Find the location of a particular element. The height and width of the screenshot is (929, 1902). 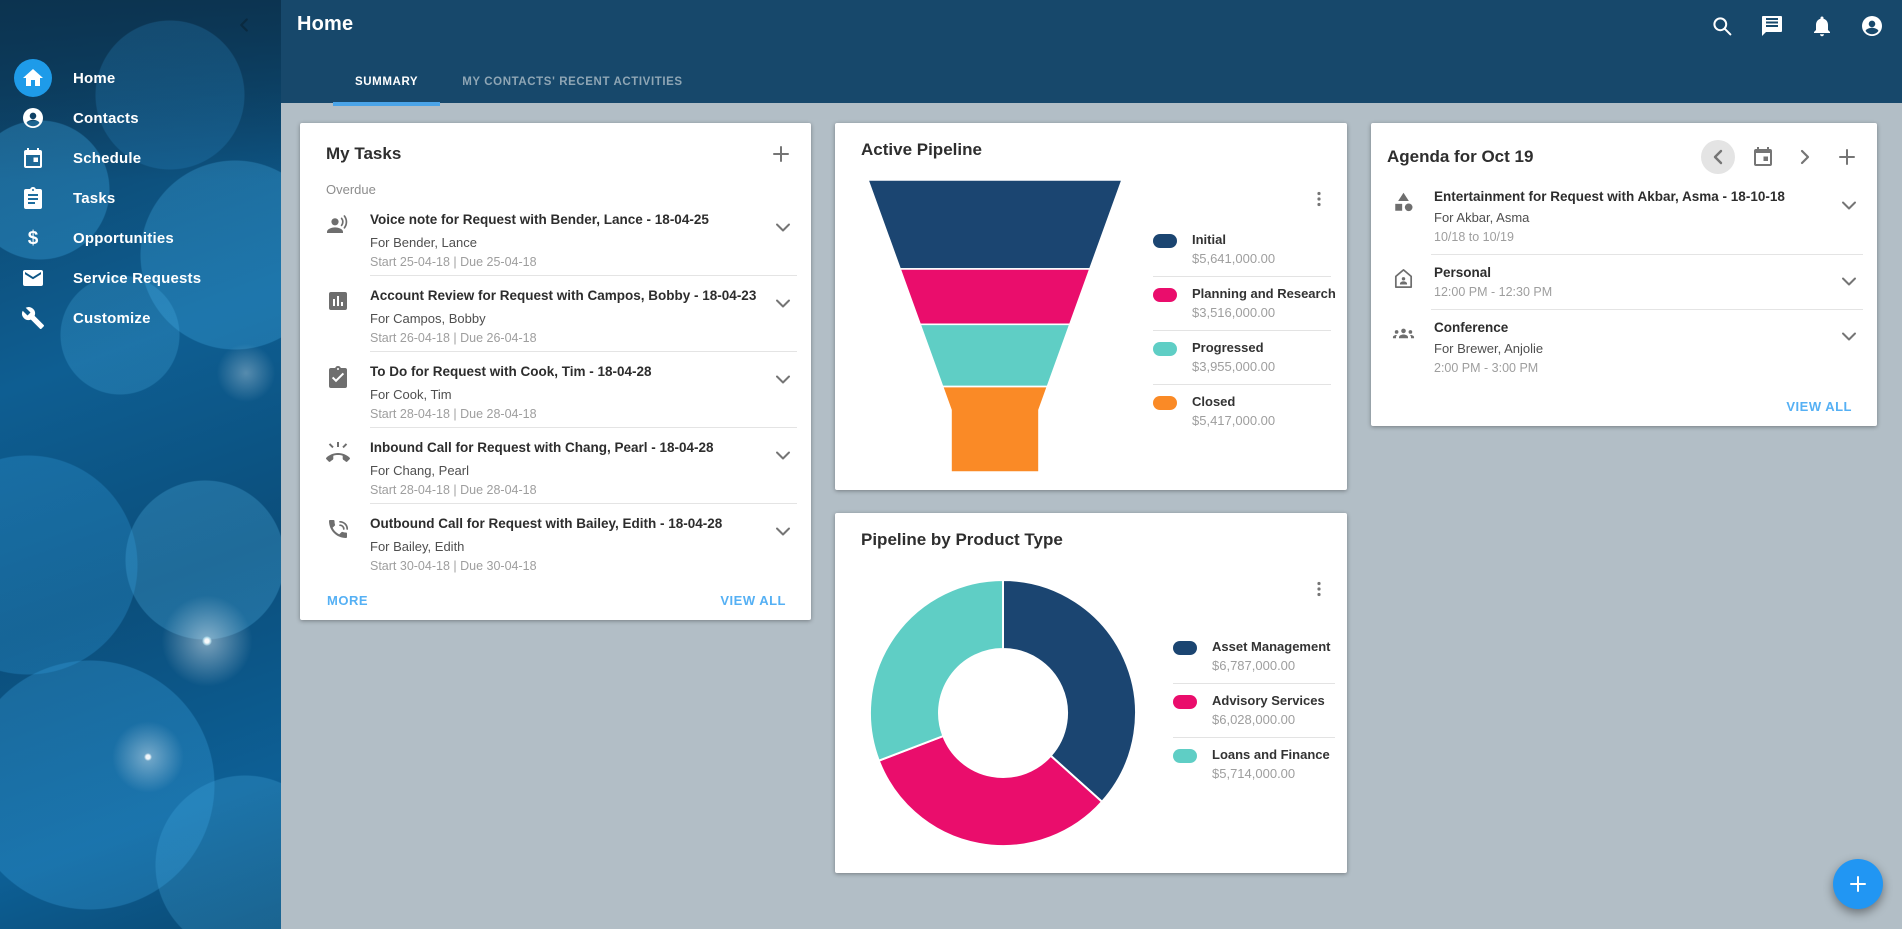

overdue-section-label: Overdue is located at coordinates (351, 189).